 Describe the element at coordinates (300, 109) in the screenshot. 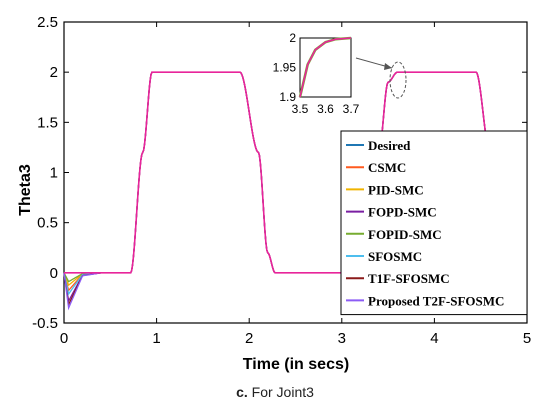

I see `inset-x-tick-label: 3.5` at that location.